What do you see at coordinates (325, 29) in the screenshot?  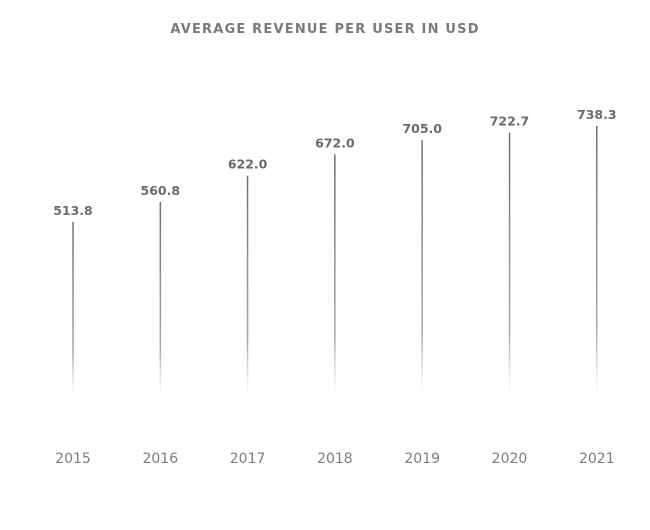 I see `chart-title: AVERAGE REVENUE PER USER IN USD` at bounding box center [325, 29].